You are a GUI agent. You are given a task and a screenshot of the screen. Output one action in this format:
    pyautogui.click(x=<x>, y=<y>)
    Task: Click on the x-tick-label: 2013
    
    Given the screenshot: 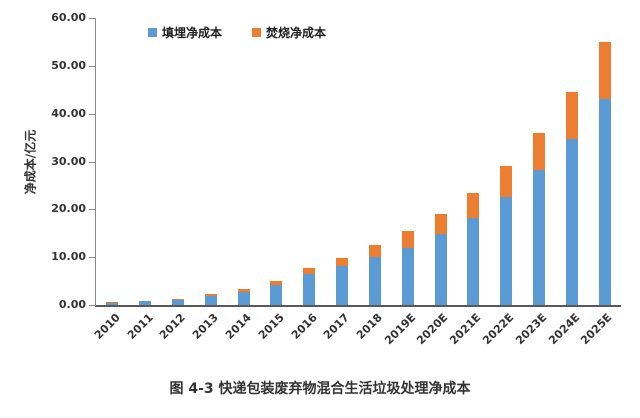 What is the action you would take?
    pyautogui.click(x=206, y=326)
    